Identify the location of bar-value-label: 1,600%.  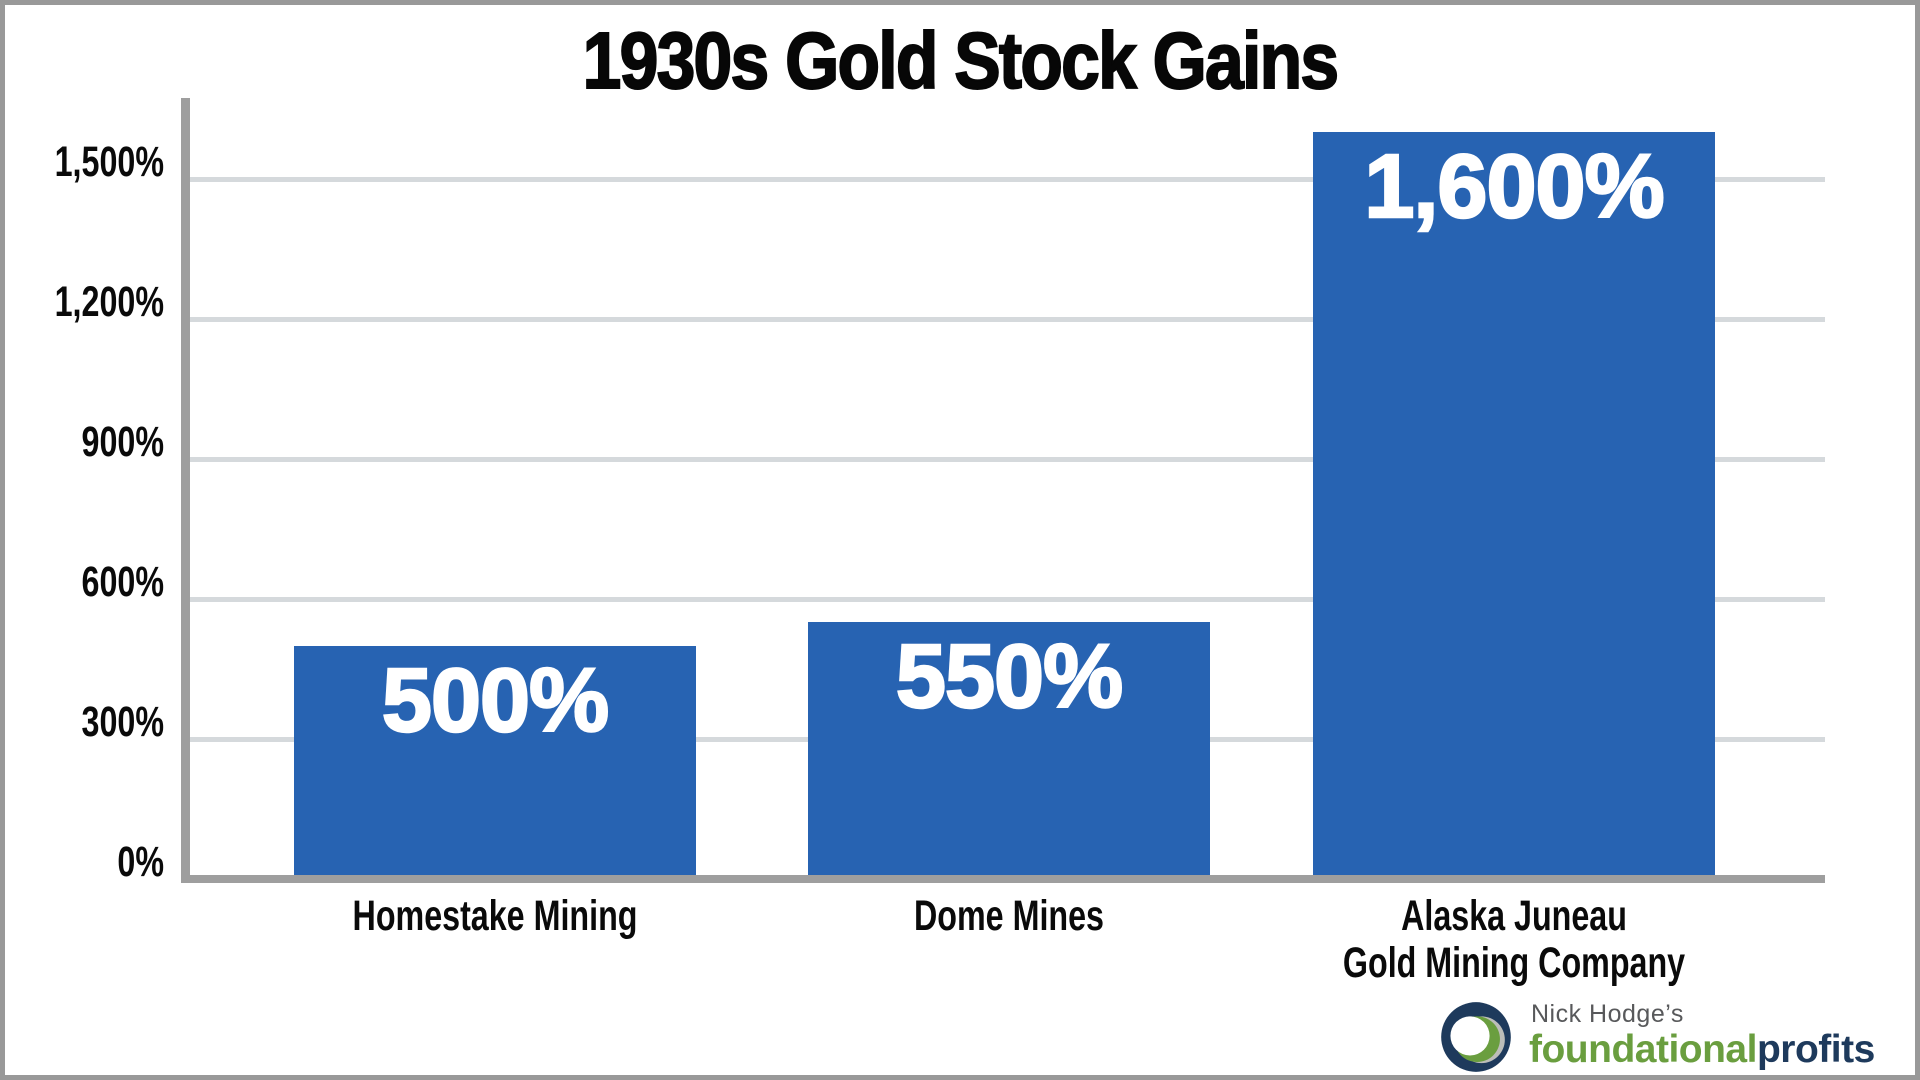
(1514, 187).